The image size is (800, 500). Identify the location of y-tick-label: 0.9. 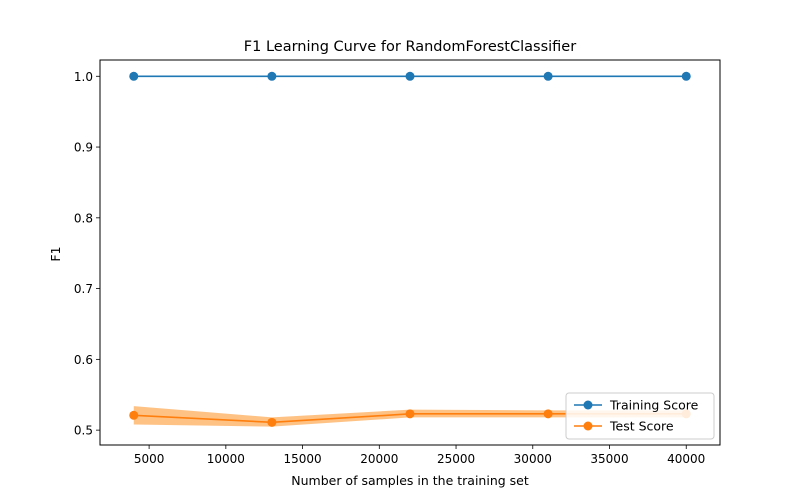
(83, 148).